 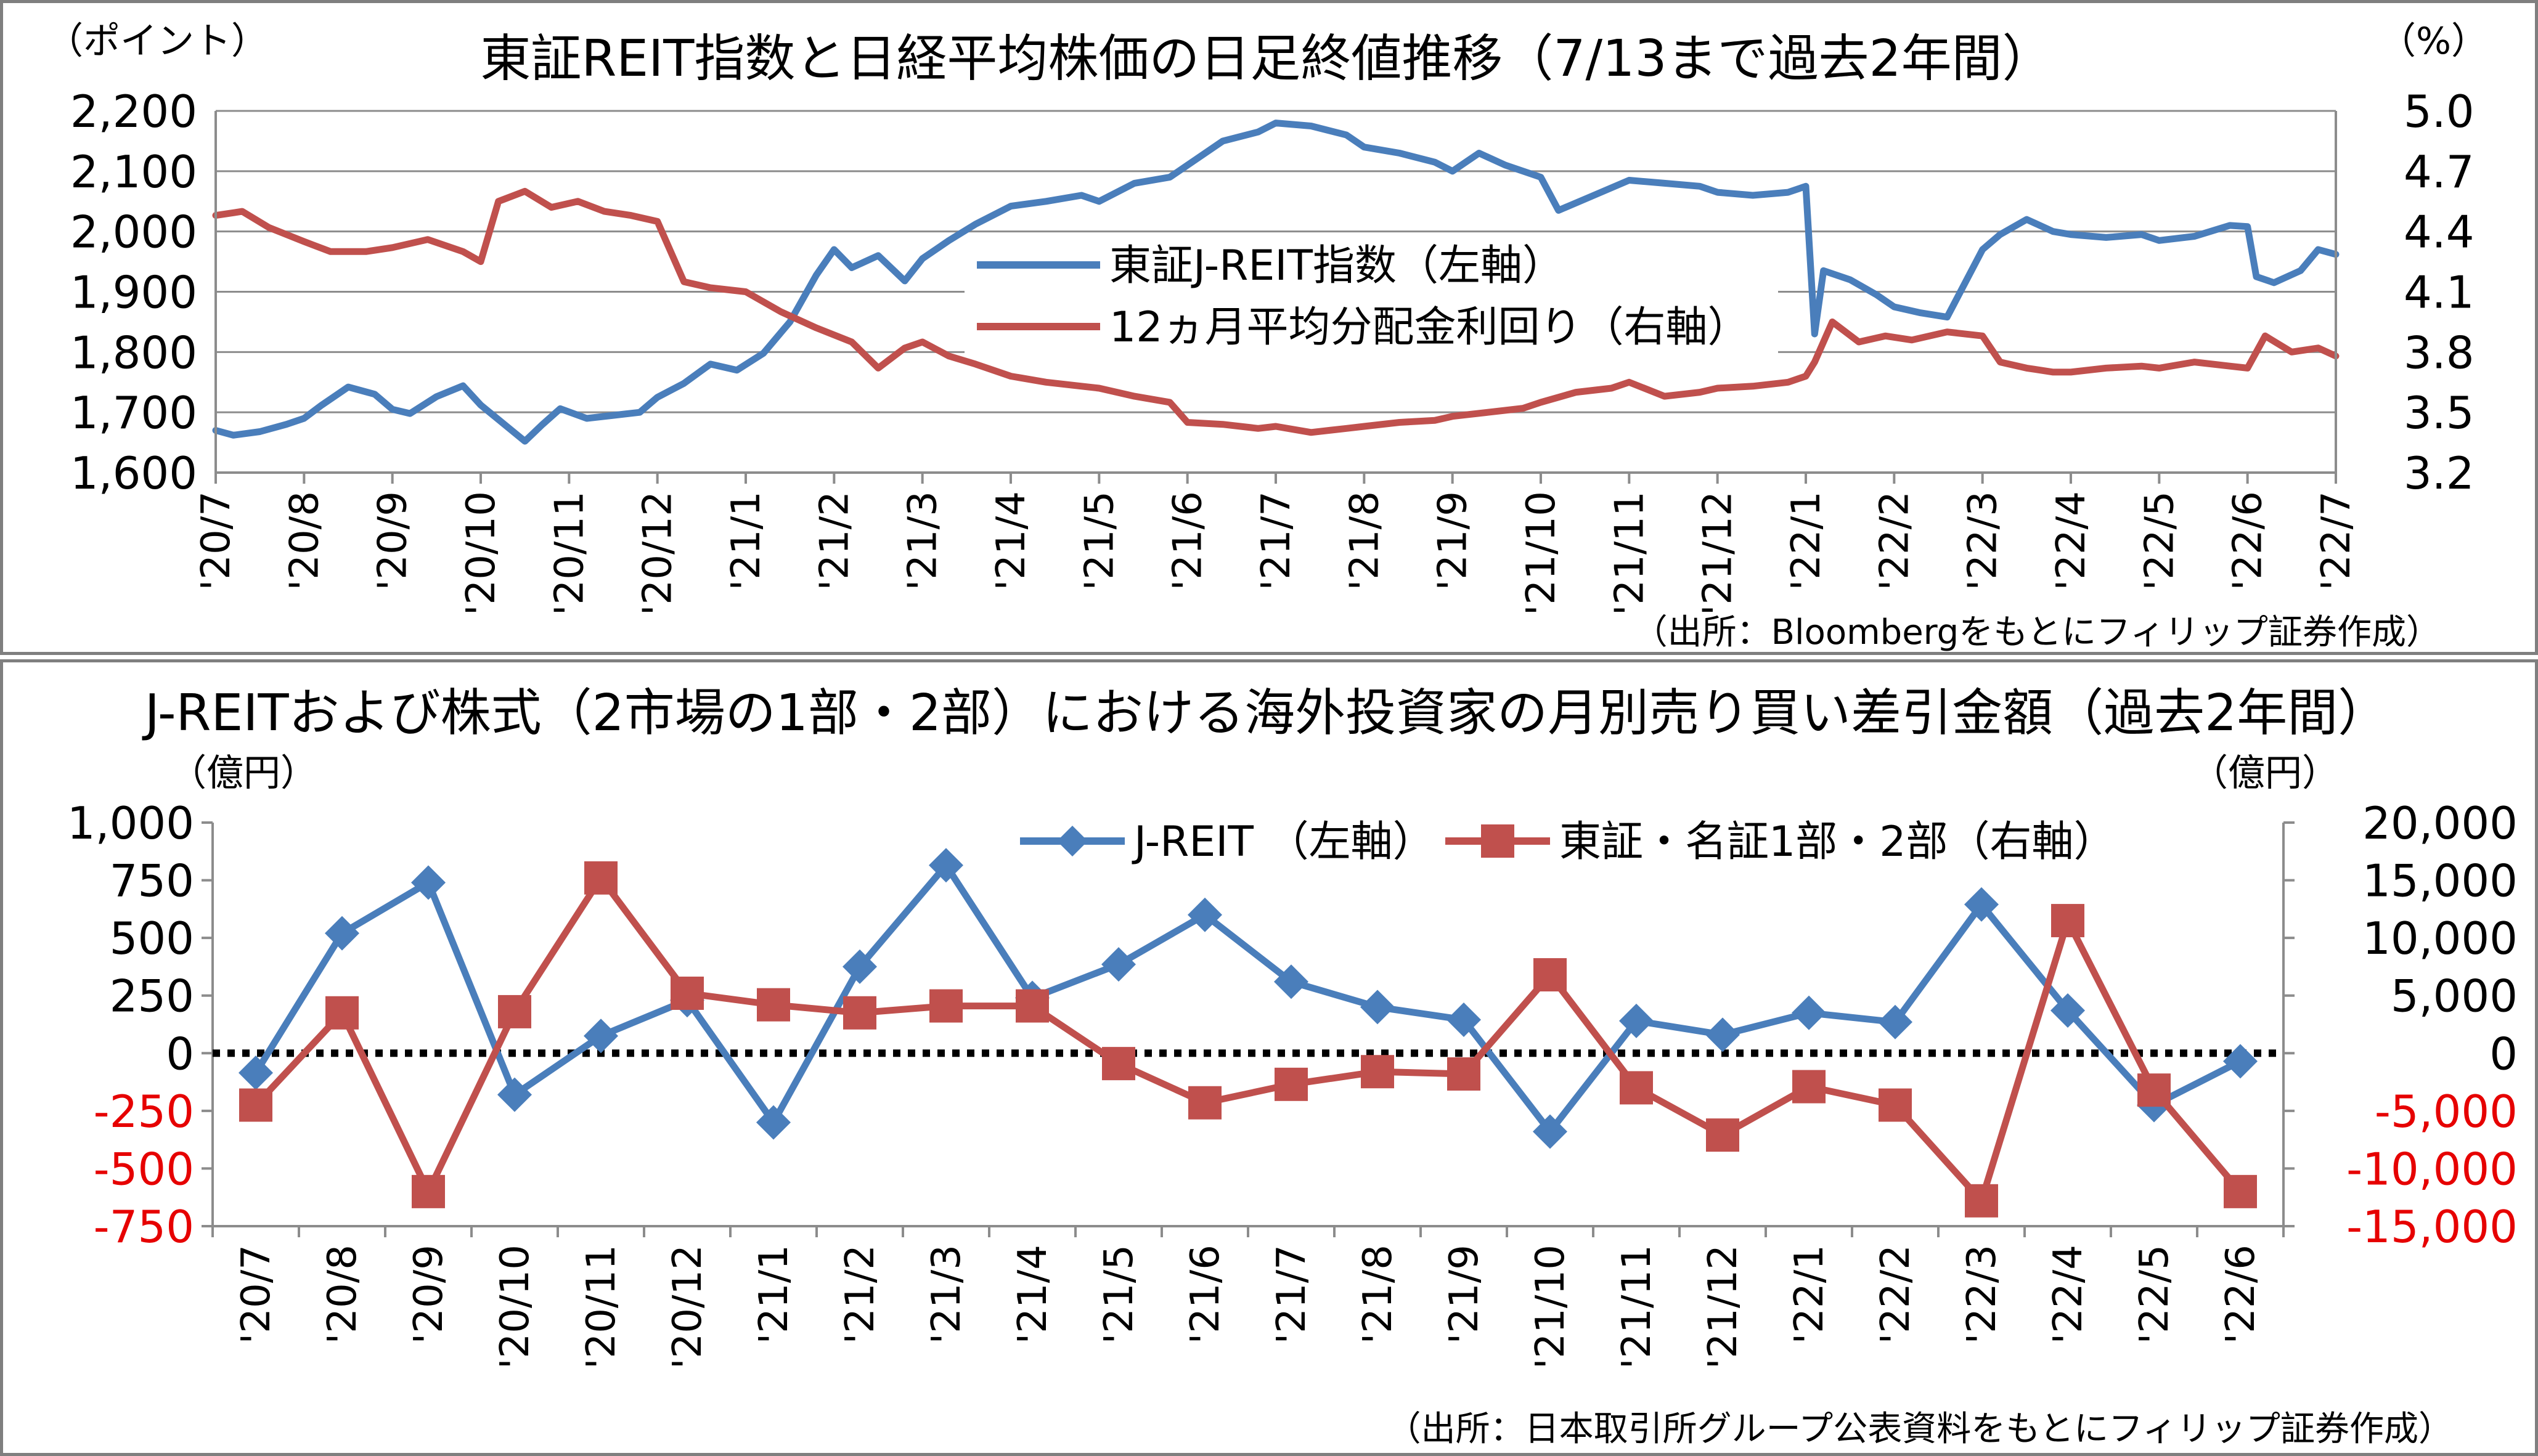 I want to click on y-tick-label-right: 3.5, so click(x=2439, y=413).